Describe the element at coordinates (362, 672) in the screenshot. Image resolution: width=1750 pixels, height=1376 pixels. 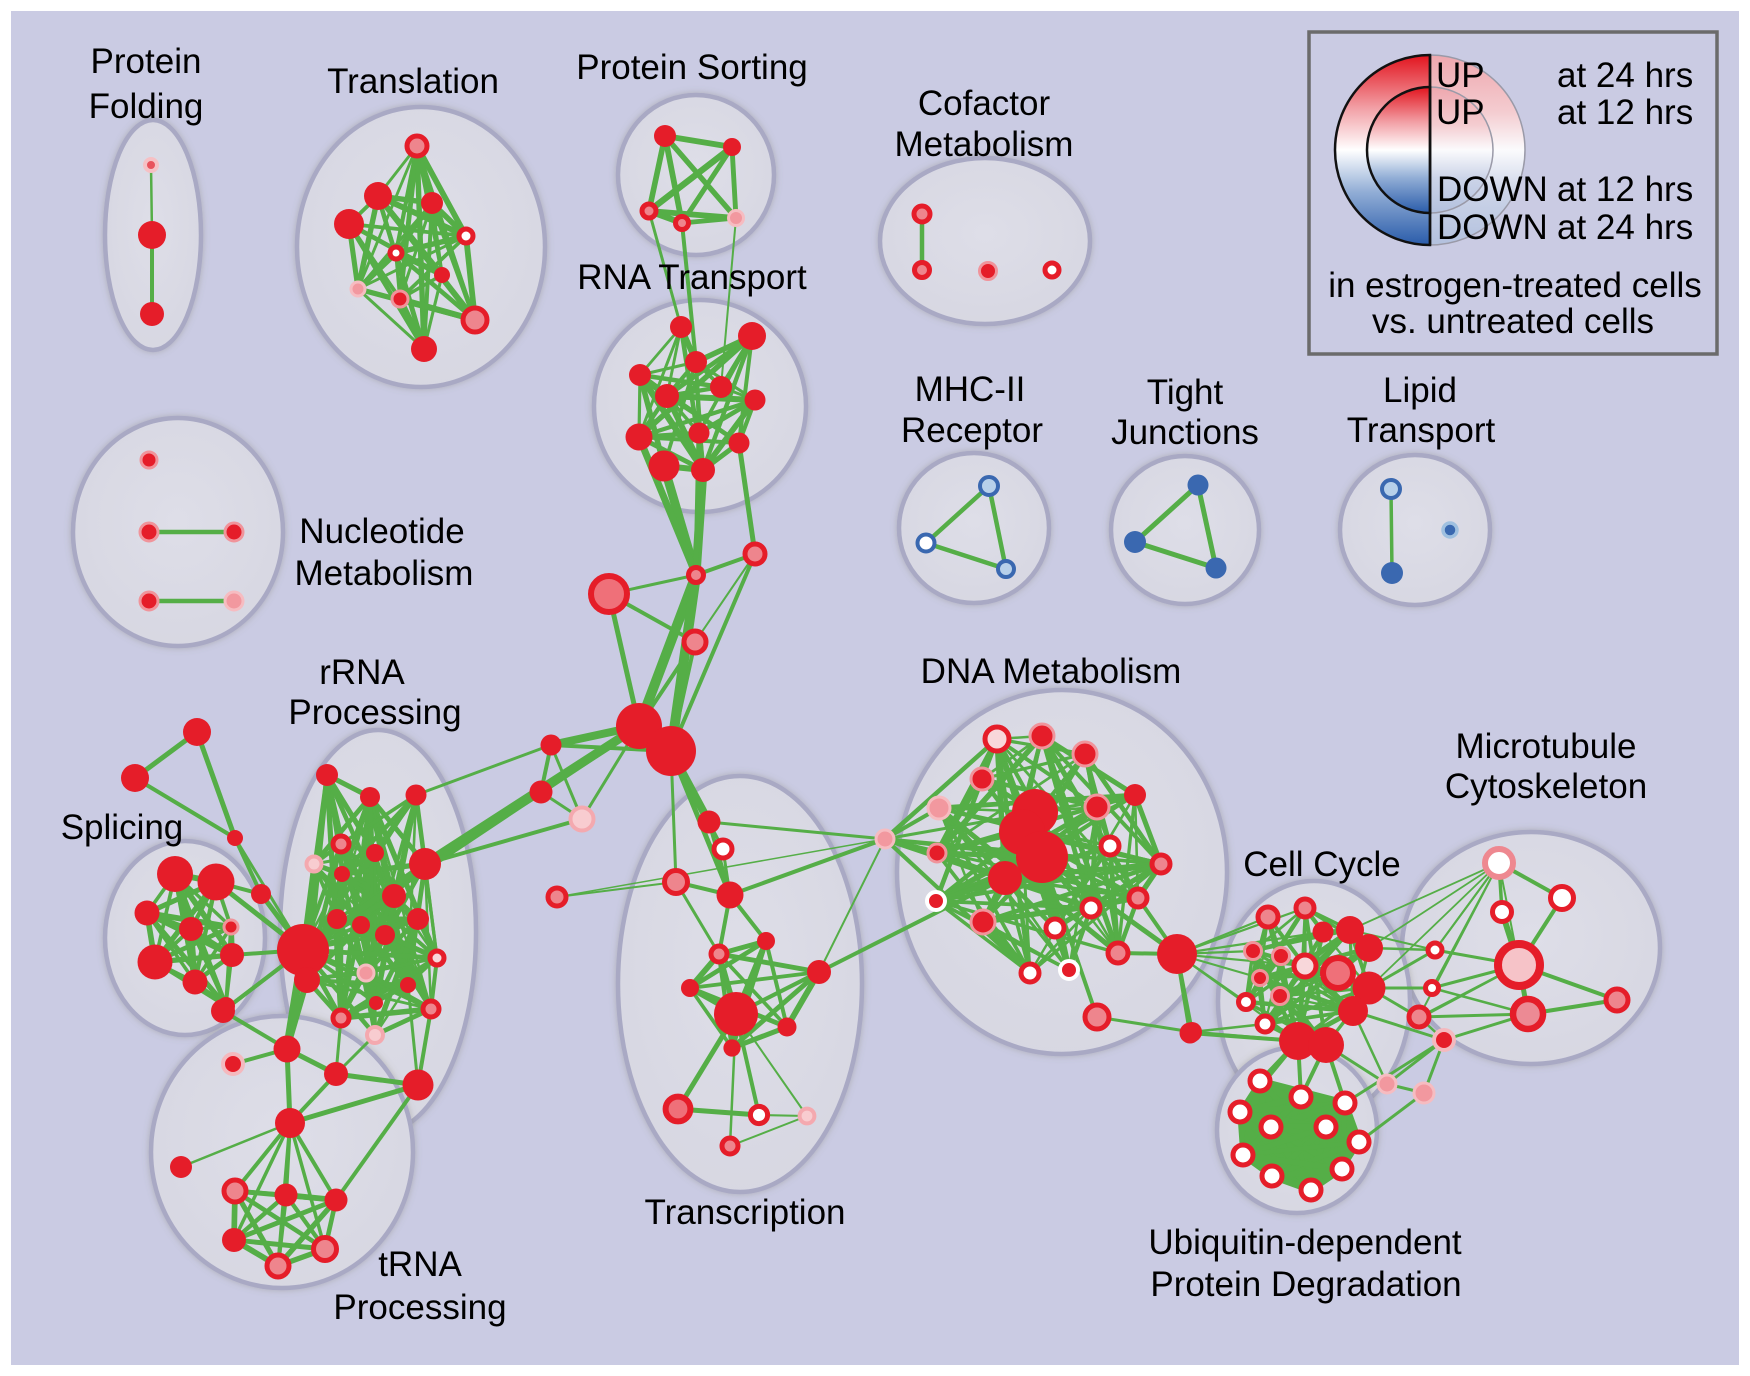
I see `svg-text: rRNA` at that location.